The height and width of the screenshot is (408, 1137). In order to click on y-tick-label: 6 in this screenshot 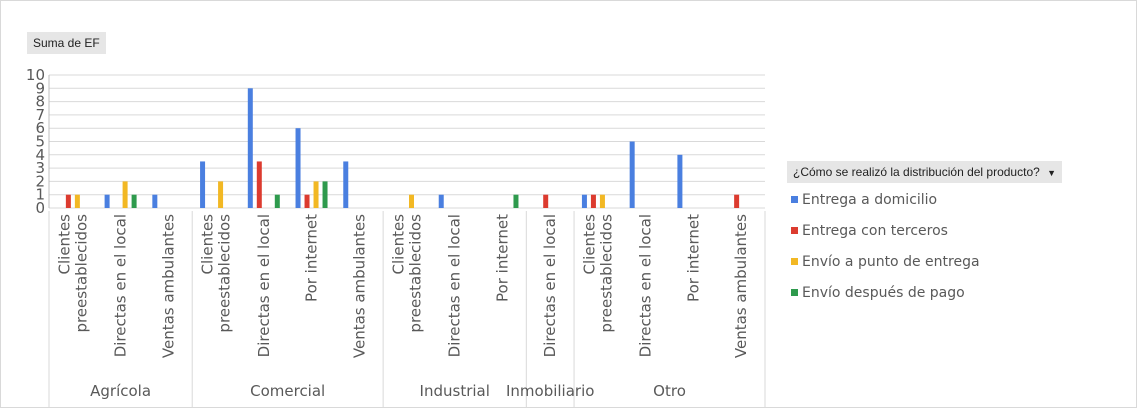, I will do `click(40, 128)`.